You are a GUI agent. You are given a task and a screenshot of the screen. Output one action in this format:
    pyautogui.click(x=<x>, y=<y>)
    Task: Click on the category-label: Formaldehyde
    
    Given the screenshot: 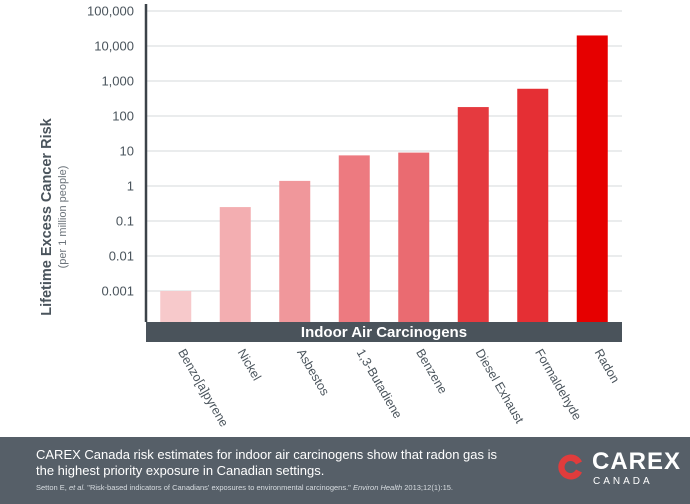 What is the action you would take?
    pyautogui.click(x=558, y=385)
    